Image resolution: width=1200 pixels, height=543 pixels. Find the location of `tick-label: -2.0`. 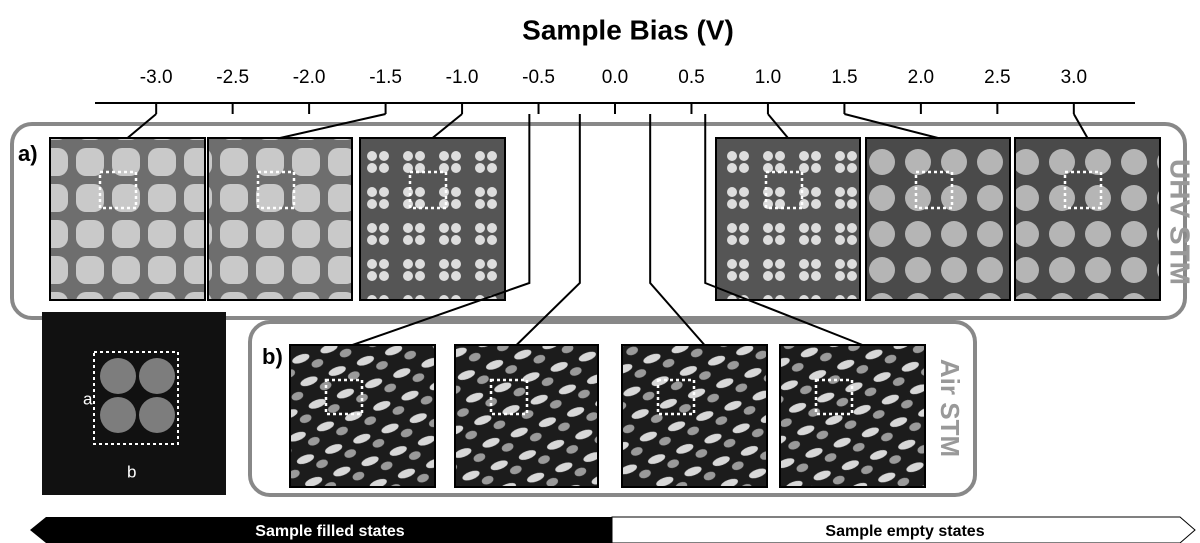

tick-label: -2.0 is located at coordinates (309, 77).